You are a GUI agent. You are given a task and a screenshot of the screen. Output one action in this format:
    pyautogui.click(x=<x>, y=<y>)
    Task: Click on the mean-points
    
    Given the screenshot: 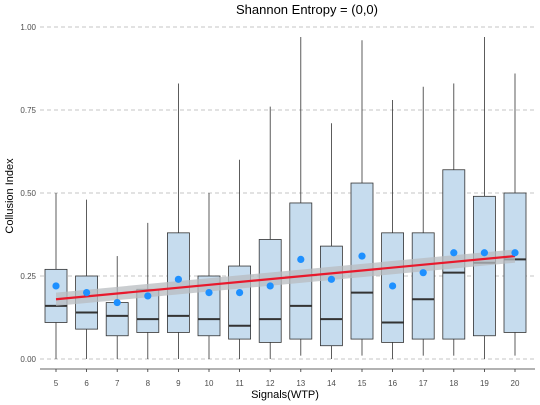 What is the action you would take?
    pyautogui.click(x=285, y=278)
    